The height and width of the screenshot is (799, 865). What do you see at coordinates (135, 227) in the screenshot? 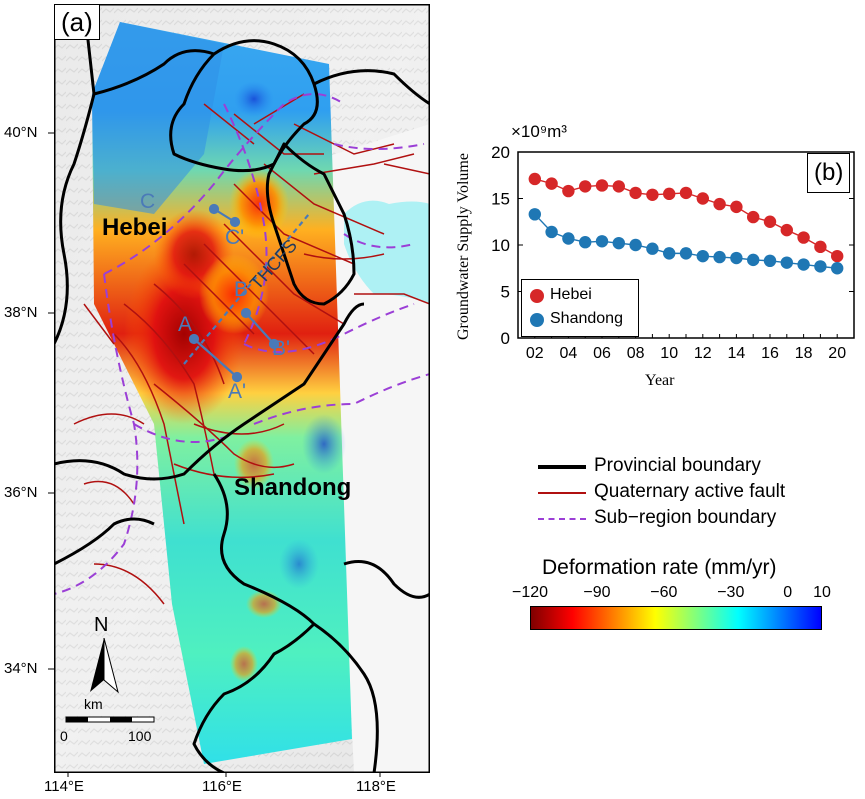
I see `province-label-hebei: Hebei` at bounding box center [135, 227].